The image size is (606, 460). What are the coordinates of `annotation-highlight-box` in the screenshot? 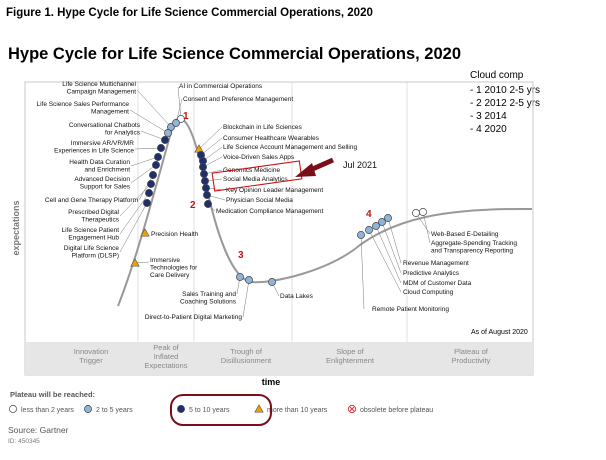 It's located at (257, 176).